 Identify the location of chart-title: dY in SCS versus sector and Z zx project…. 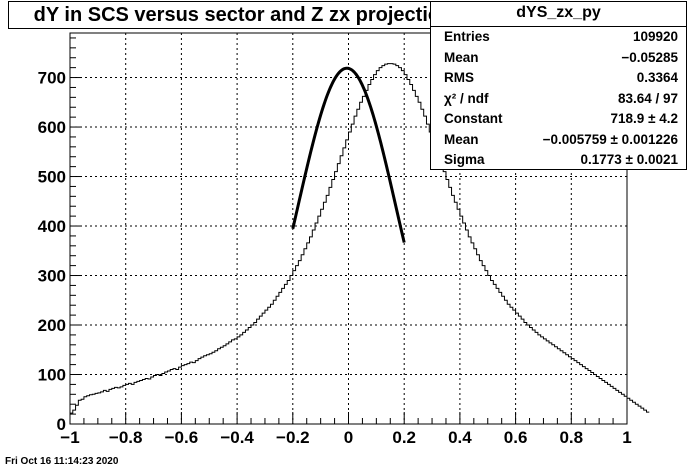
(243, 15).